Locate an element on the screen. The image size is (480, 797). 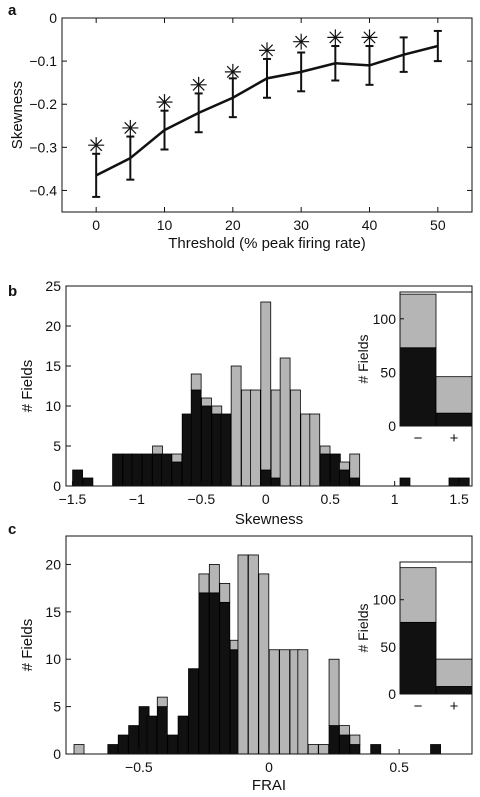
y-tick-label: 5 is located at coordinates (57, 446).